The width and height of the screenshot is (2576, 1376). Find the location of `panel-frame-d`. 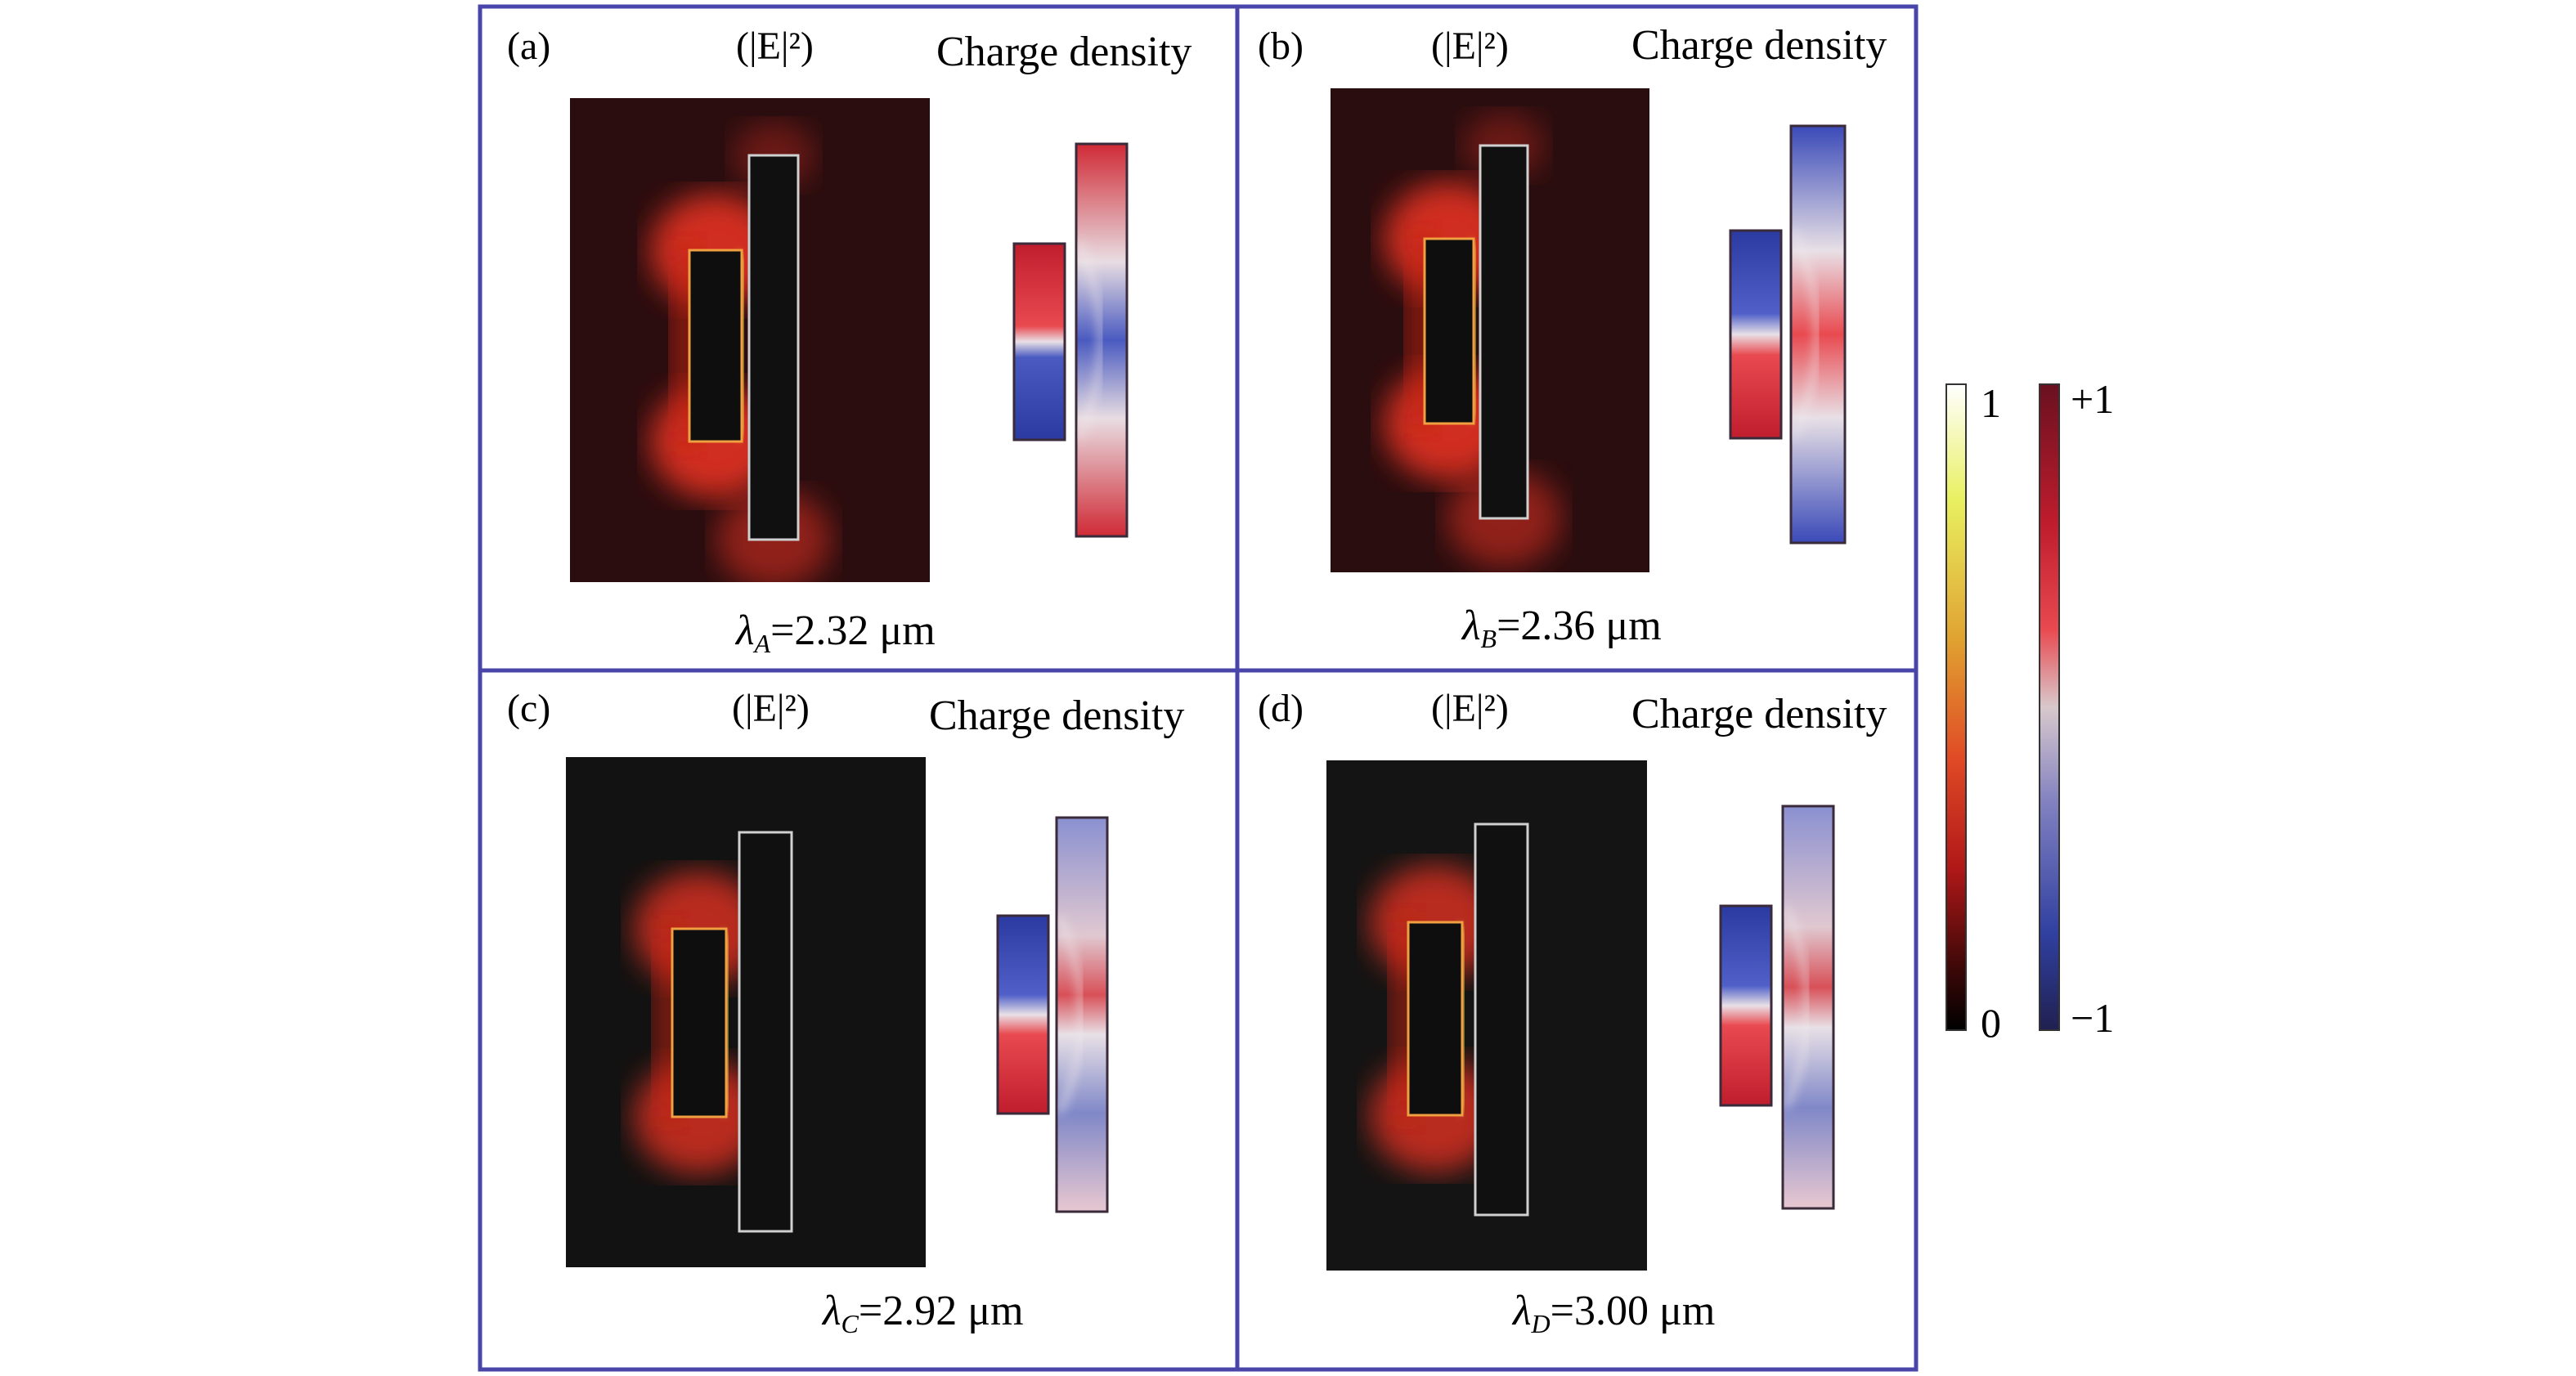

panel-frame-d is located at coordinates (1577, 1020).